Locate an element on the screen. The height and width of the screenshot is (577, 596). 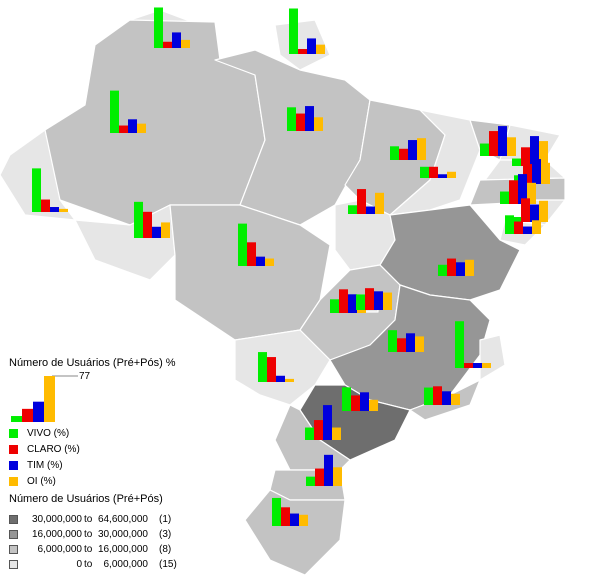
class-range-to: 64,600,000 is located at coordinates (122, 519).